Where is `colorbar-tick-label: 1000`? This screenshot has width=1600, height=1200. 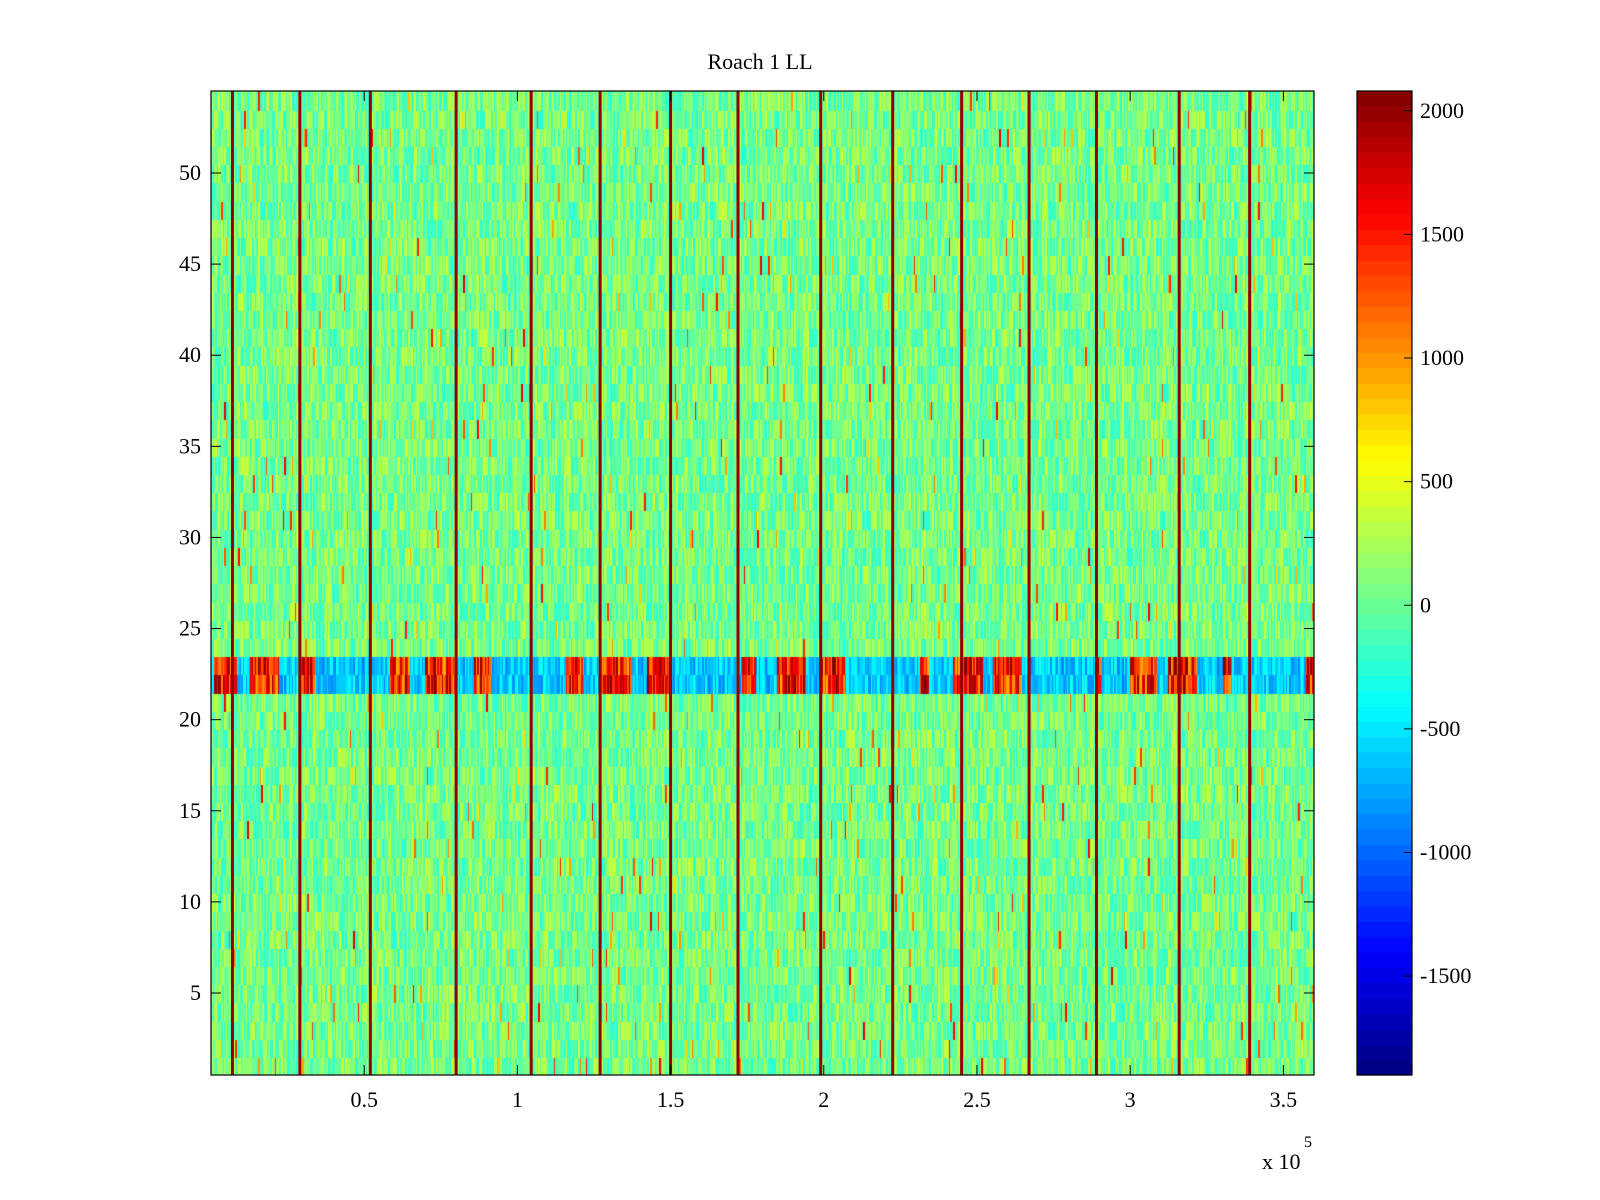
colorbar-tick-label: 1000 is located at coordinates (1442, 357).